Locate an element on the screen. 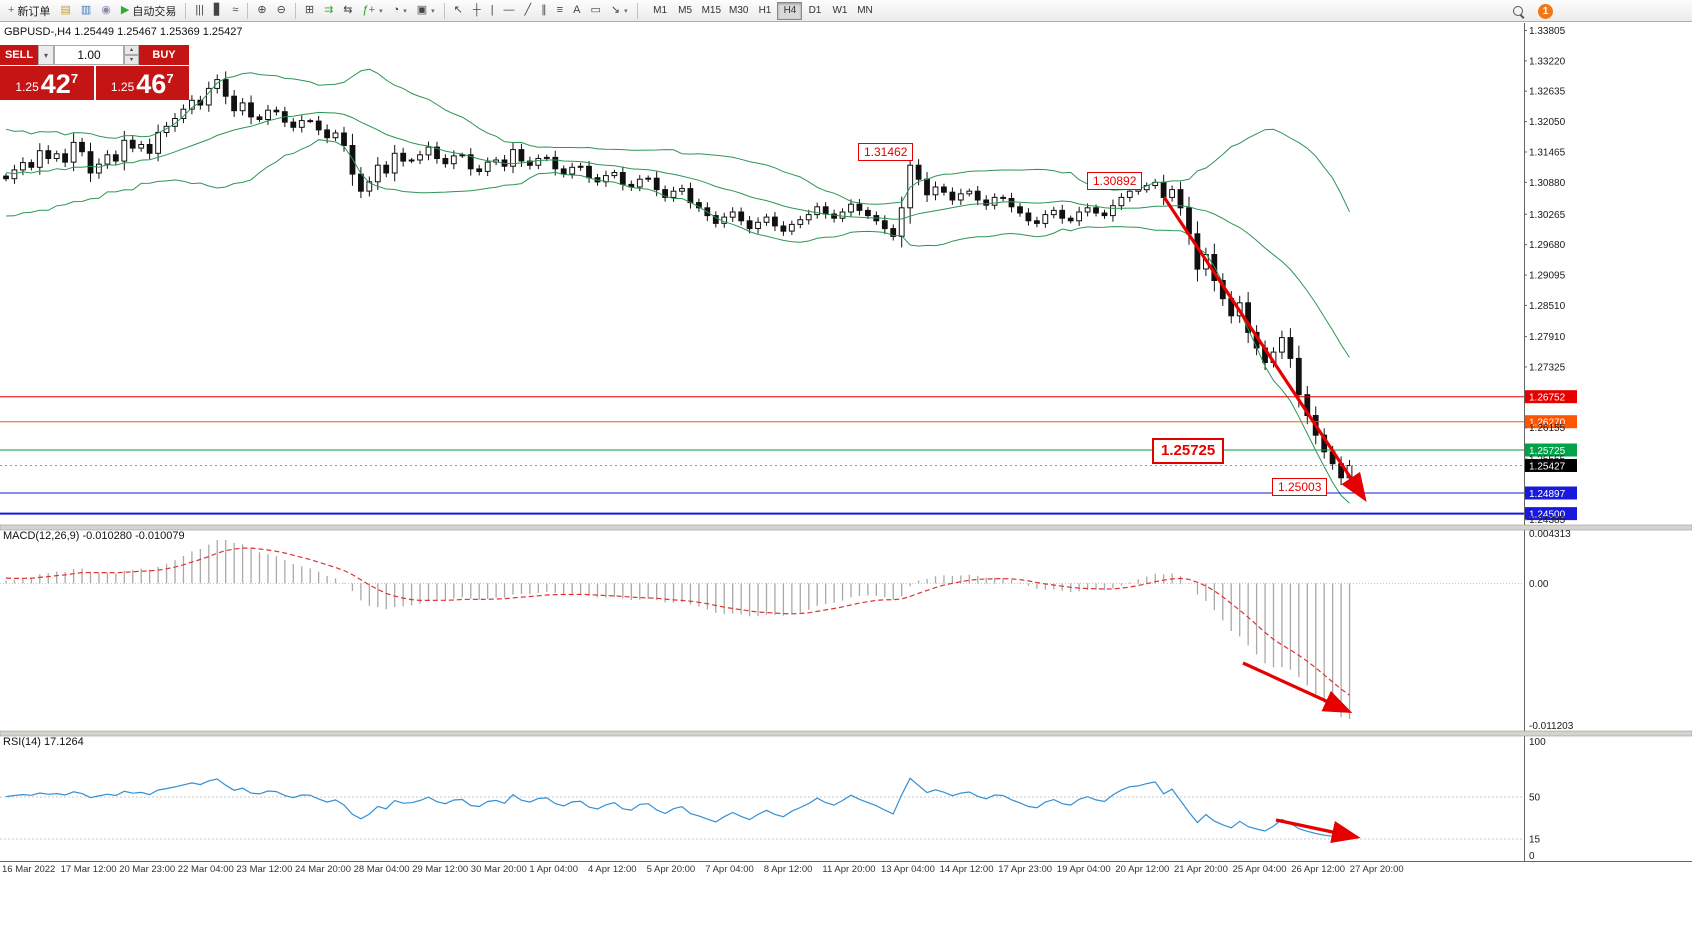 The image size is (1692, 945). macd-indicator-label: MACD(12,26,9) -0.010280 -0.010079 is located at coordinates (94, 536).